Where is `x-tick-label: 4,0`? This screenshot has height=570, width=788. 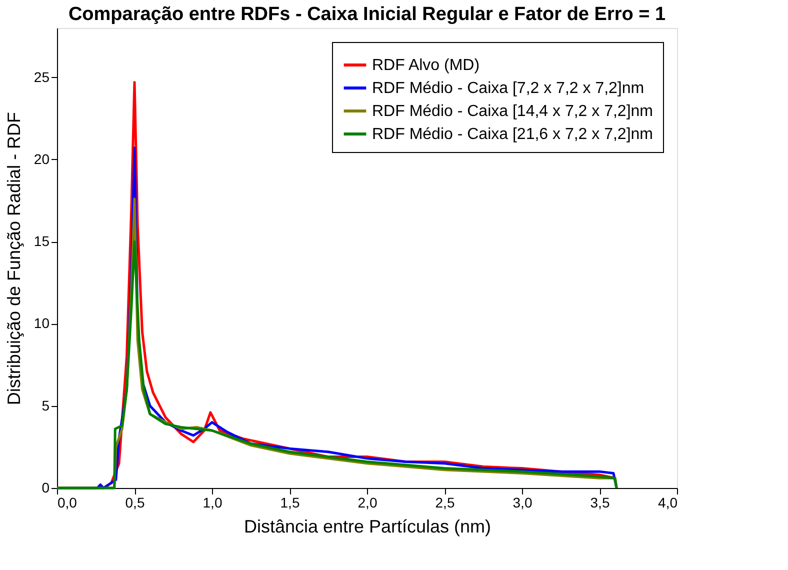
x-tick-label: 4,0 is located at coordinates (668, 502).